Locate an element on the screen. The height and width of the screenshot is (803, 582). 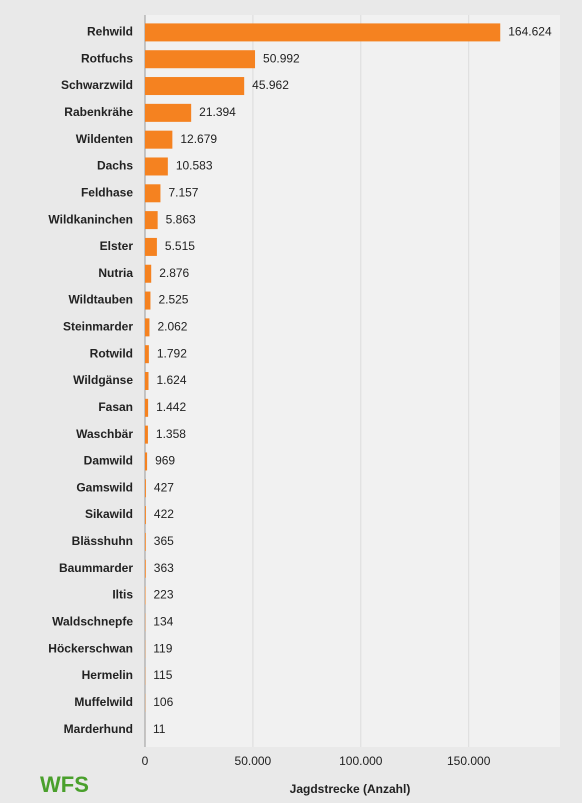
value-label: 45.962 is located at coordinates (270, 85).